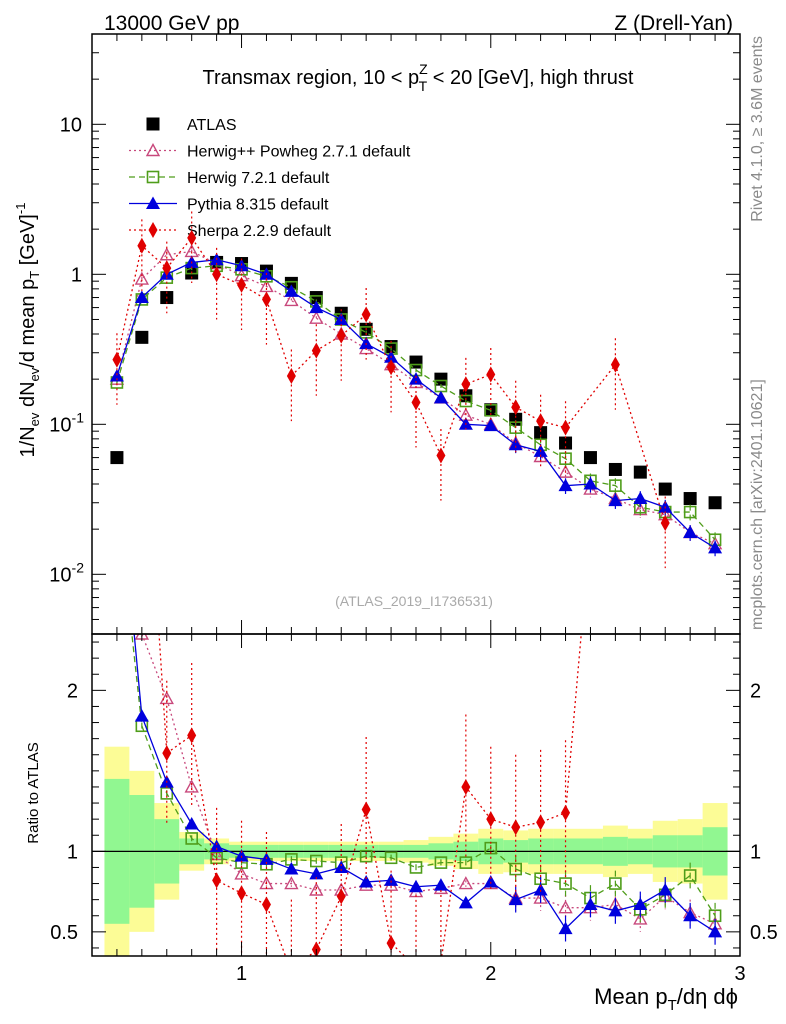  Describe the element at coordinates (423, 69) in the screenshot. I see `plot-title-sup: Z` at that location.